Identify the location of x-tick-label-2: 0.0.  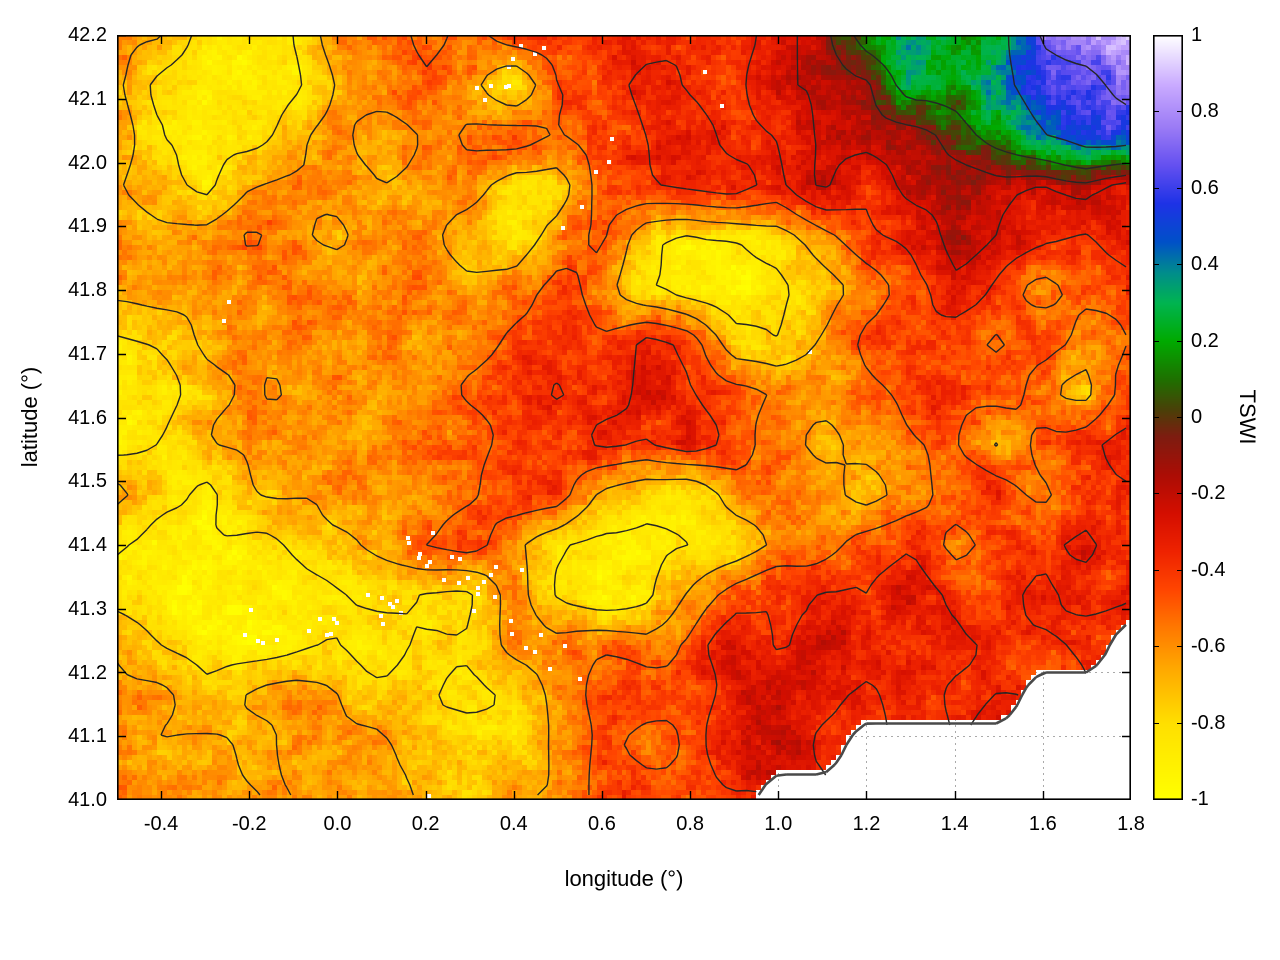
(337, 824).